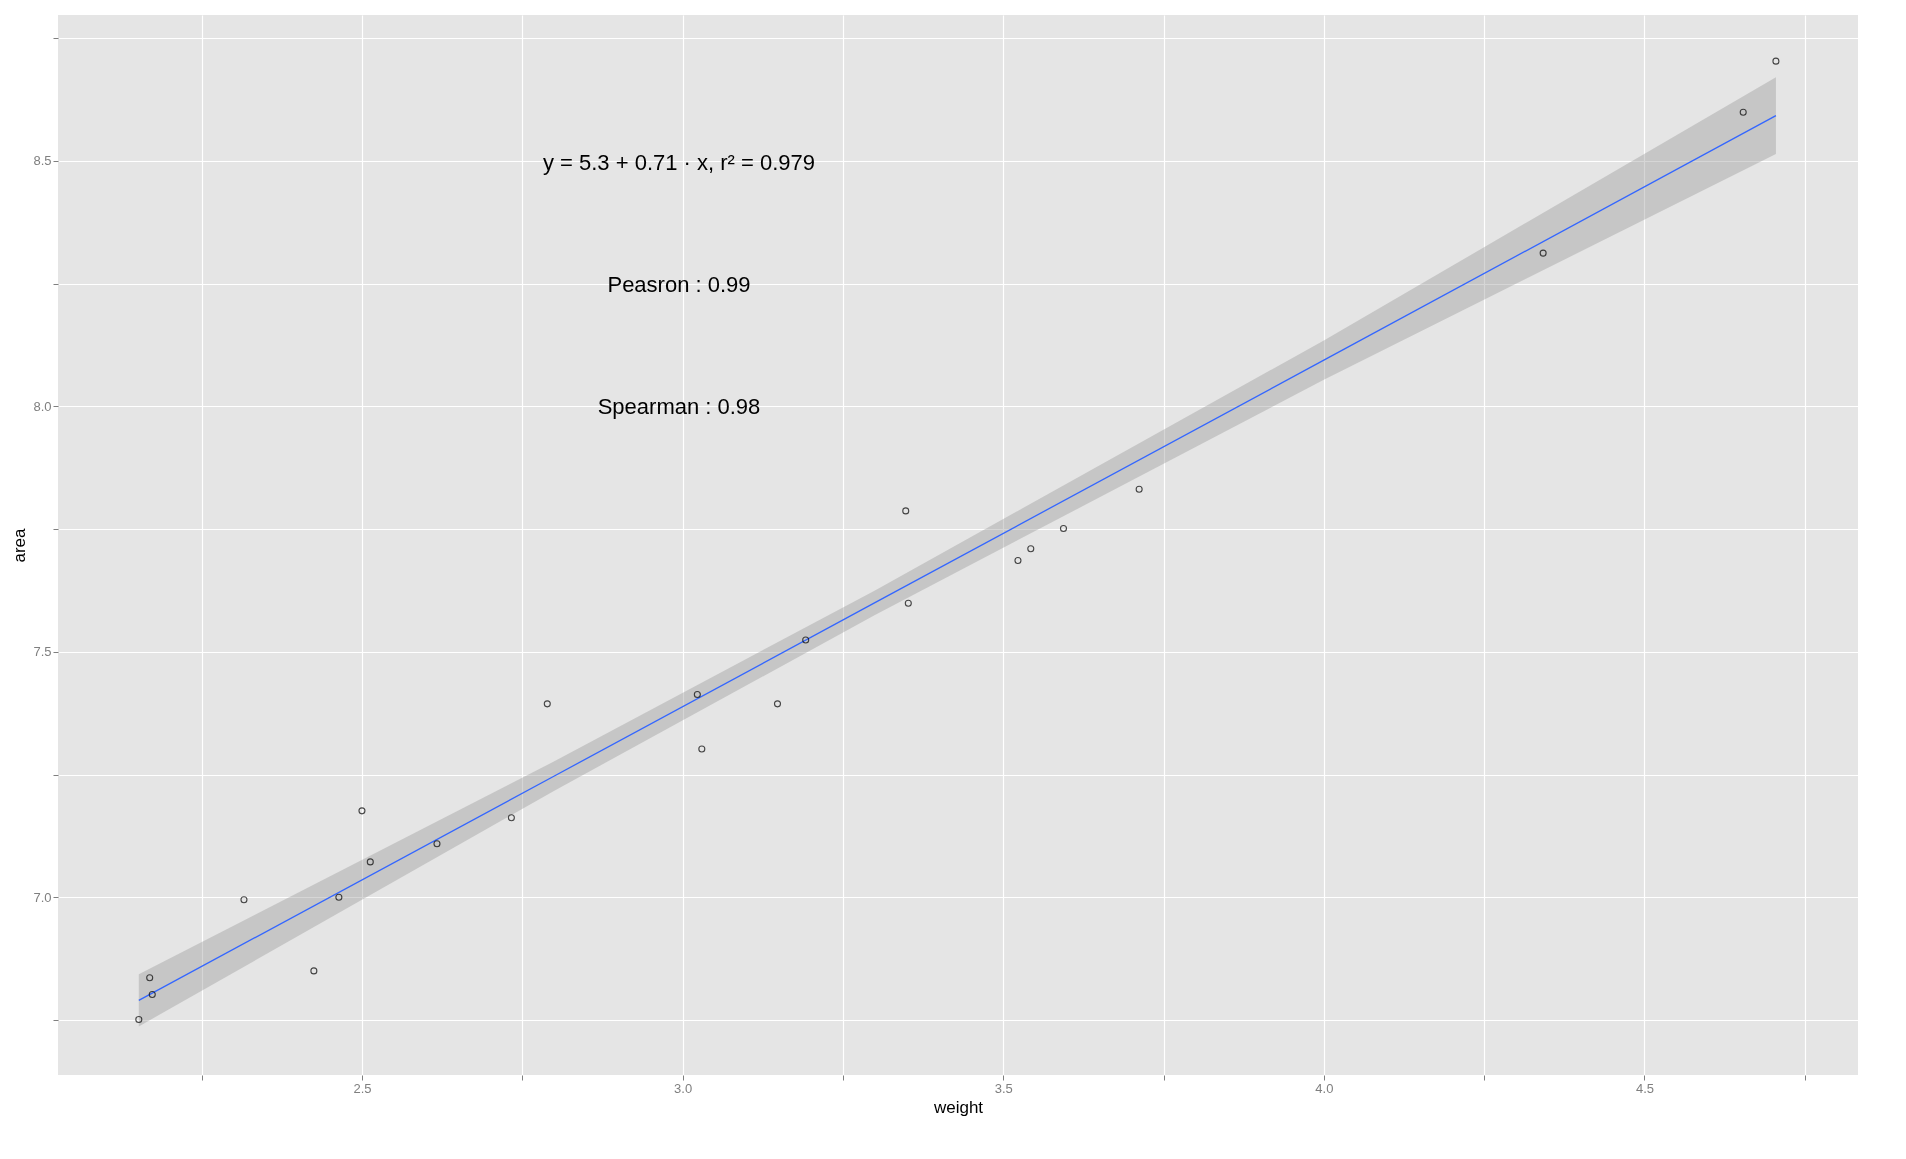 The width and height of the screenshot is (1906, 1159). What do you see at coordinates (1644, 1088) in the screenshot?
I see `x-tick-label: 4.5` at bounding box center [1644, 1088].